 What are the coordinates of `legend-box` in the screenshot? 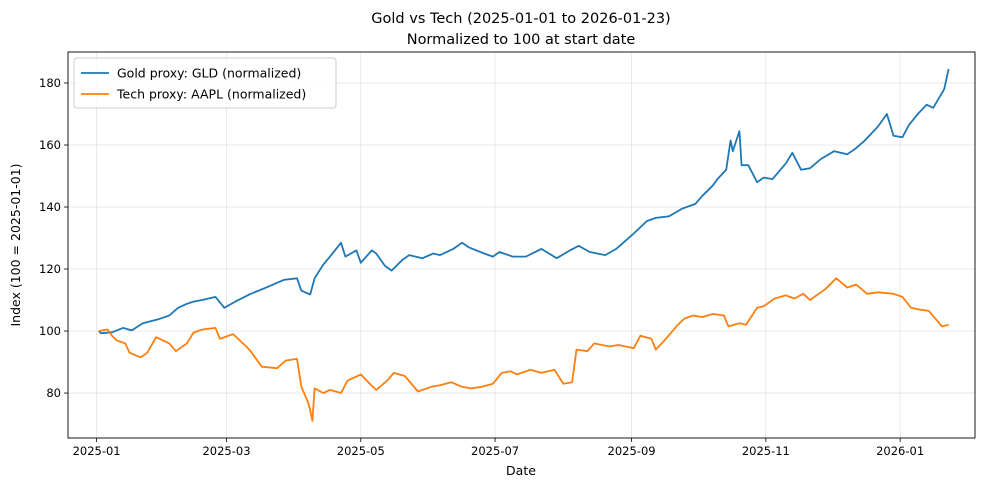 It's located at (205, 83).